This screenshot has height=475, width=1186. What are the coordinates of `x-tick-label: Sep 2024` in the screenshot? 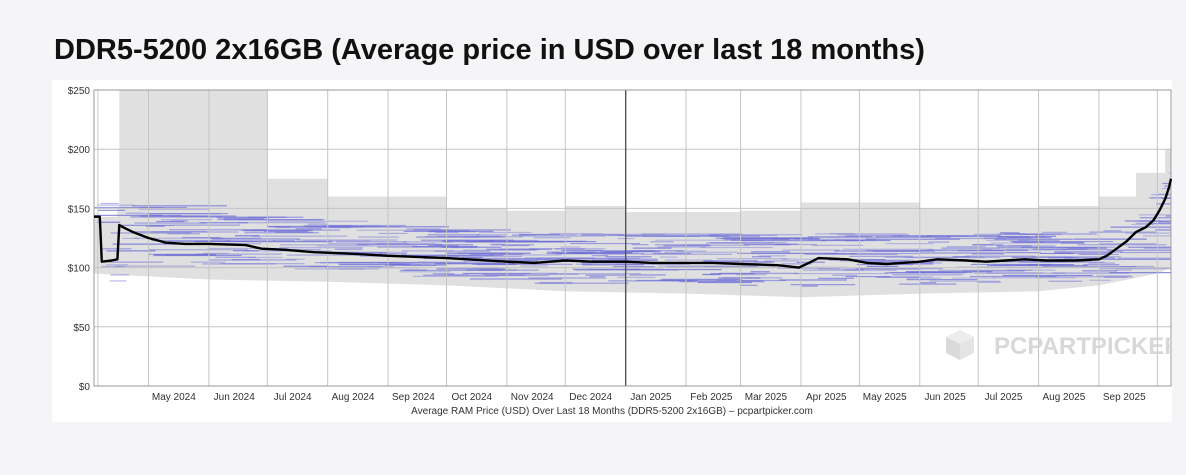 It's located at (413, 397).